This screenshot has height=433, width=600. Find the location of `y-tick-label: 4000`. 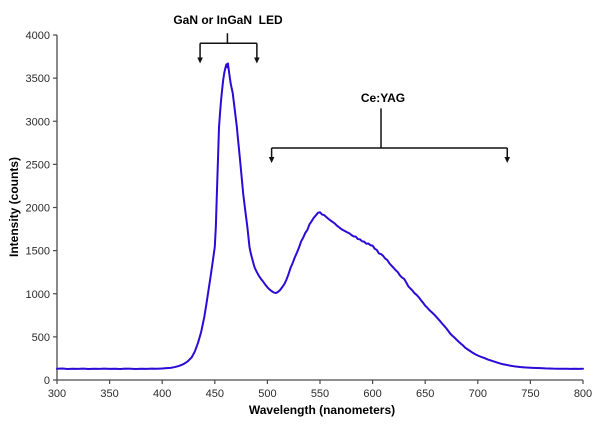

y-tick-label: 4000 is located at coordinates (38, 36).